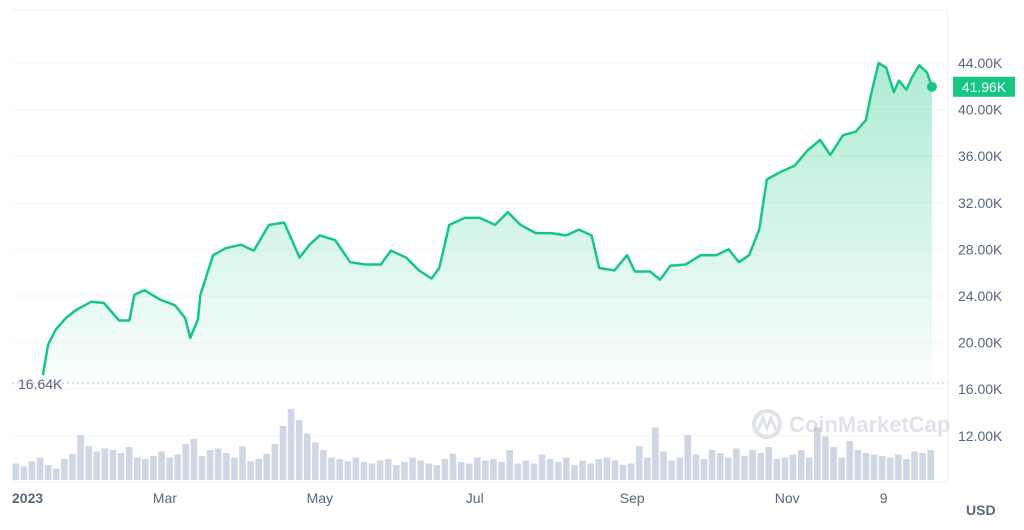 Image resolution: width=1024 pixels, height=530 pixels. What do you see at coordinates (980, 249) in the screenshot?
I see `y-tick-label: 28.00K` at bounding box center [980, 249].